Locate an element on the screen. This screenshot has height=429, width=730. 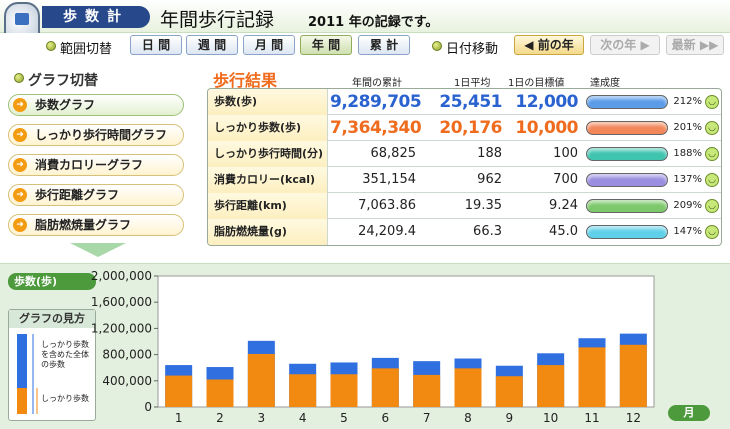
goal-value: 10,000 is located at coordinates (546, 128).